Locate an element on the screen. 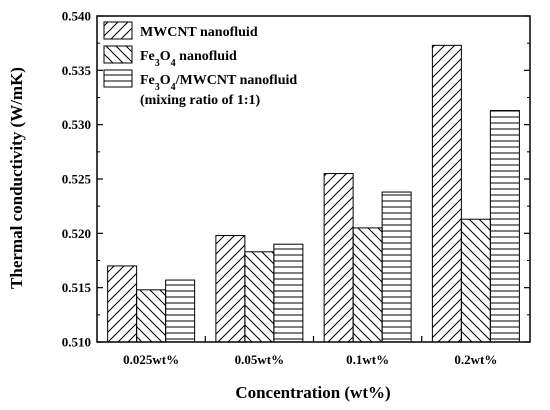 This screenshot has height=410, width=550. x-tick-label: 0.05wt% is located at coordinates (259, 359).